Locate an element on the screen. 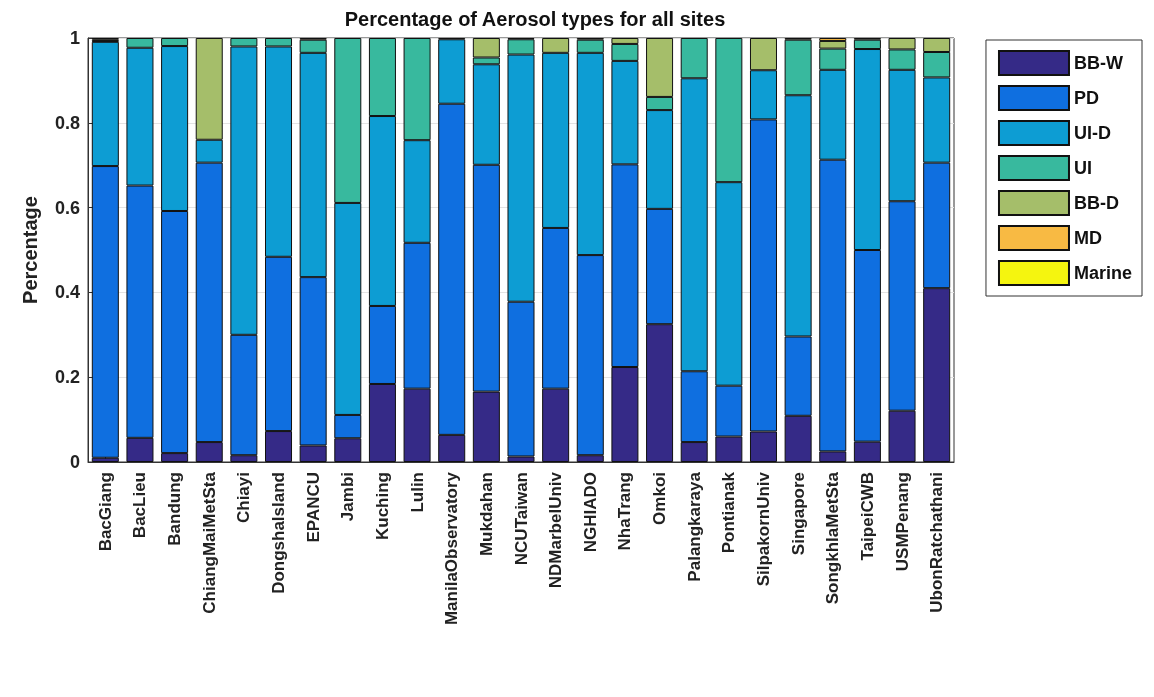 This screenshot has height=697, width=1154. x-tick-label: ChiangMaiMetSta is located at coordinates (209, 542).